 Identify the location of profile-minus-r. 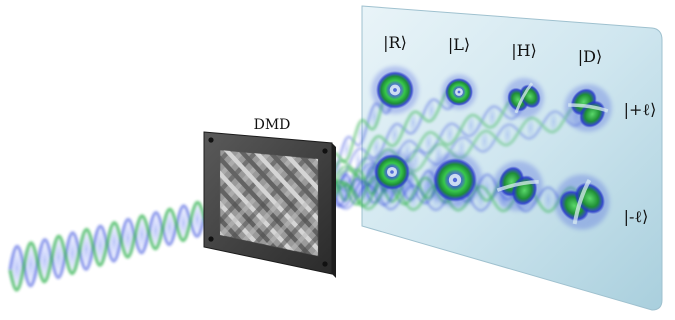
(392, 172).